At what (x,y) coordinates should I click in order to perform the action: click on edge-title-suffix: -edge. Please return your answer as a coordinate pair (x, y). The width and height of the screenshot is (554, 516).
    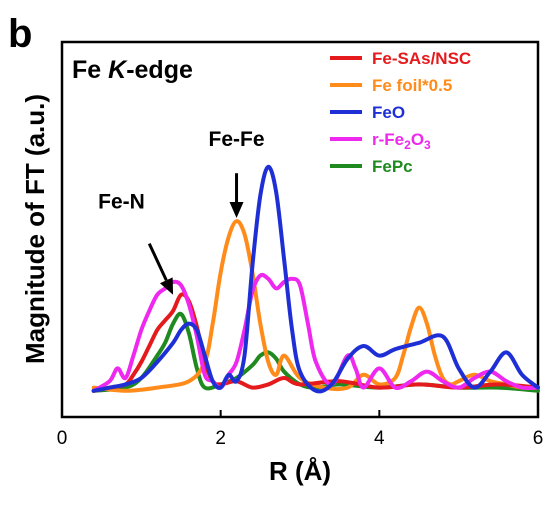
    Looking at the image, I should click on (159, 70).